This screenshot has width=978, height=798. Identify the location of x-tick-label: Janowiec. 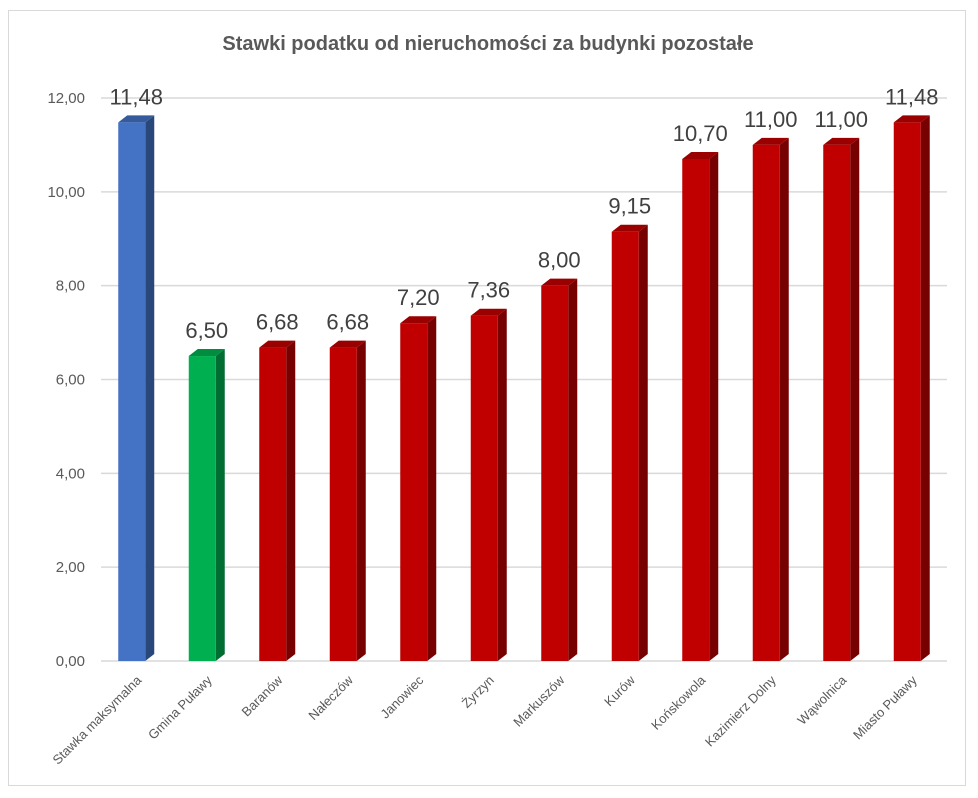
(401, 696).